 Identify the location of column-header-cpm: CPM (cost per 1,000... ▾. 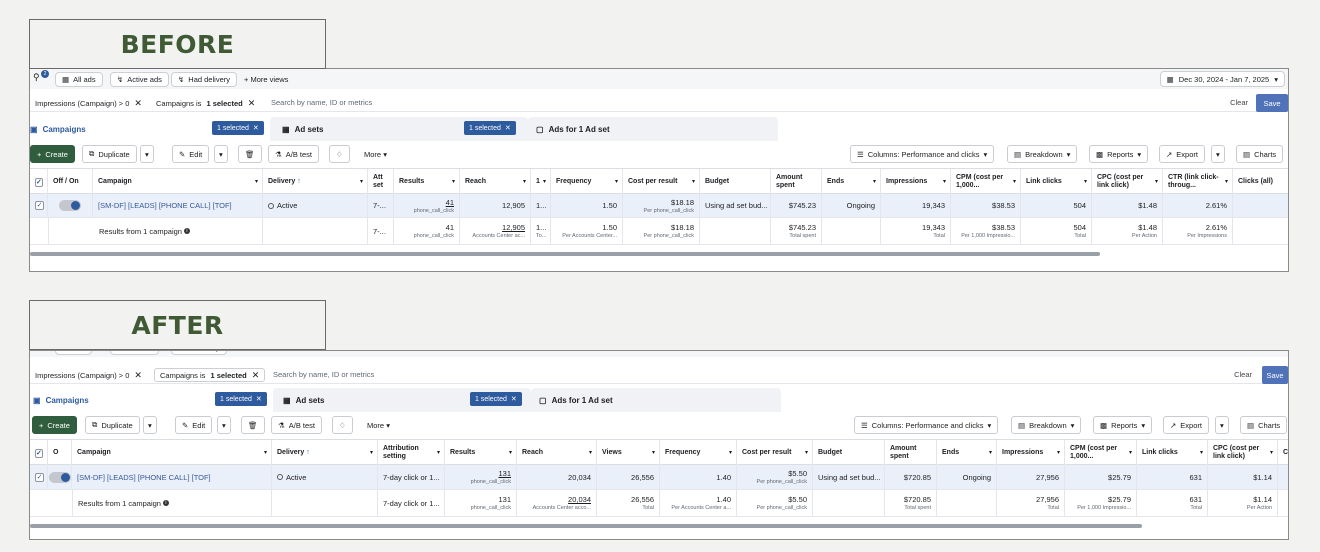
(1101, 453).